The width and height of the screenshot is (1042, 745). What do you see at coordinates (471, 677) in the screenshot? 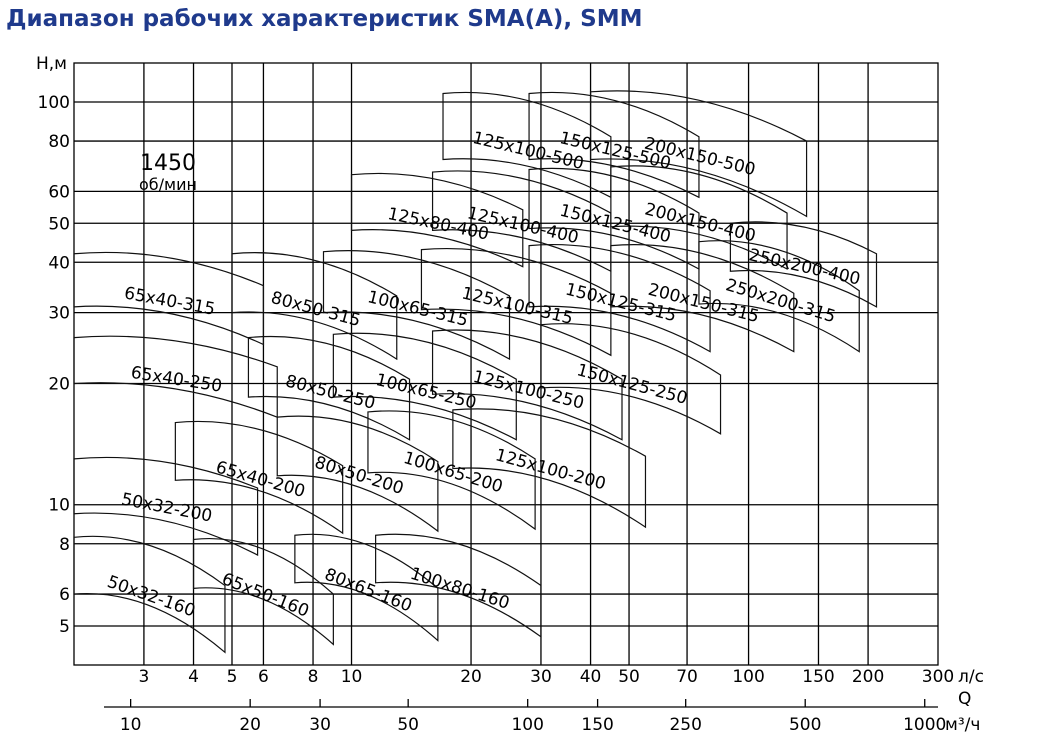
I see `x-tick-label-ls: 20` at bounding box center [471, 677].